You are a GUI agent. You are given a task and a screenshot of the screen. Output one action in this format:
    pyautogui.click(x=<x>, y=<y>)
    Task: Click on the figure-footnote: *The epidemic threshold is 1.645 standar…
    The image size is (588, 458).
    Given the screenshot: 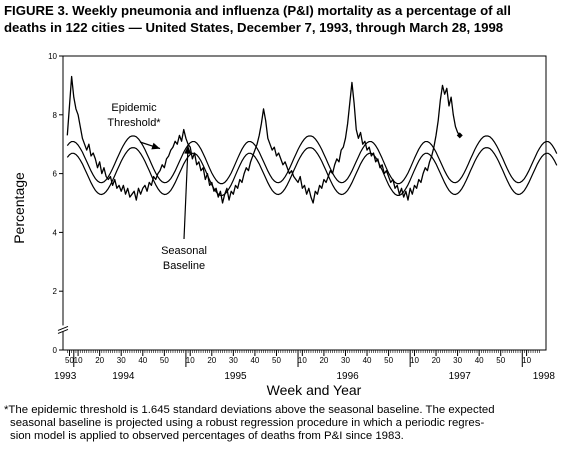 What is the action you would take?
    pyautogui.click(x=294, y=423)
    